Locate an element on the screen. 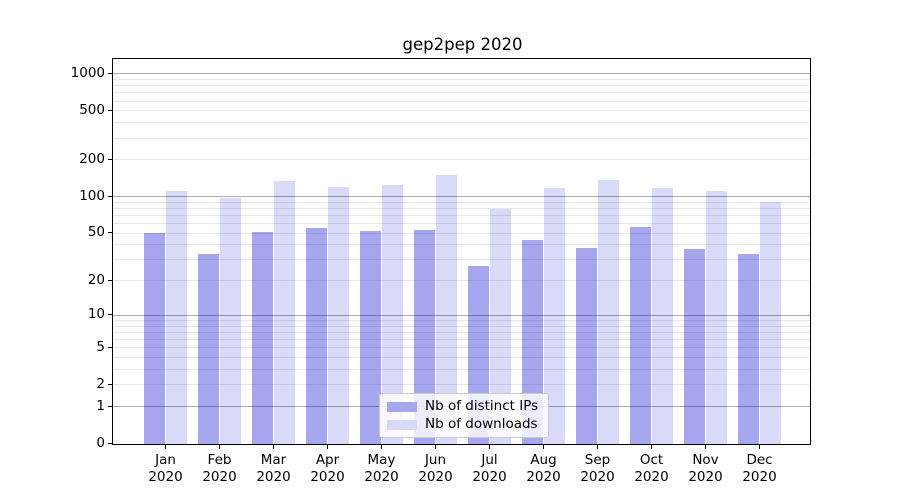  bar-nb-of-downloads-feb-2020 is located at coordinates (230, 321).